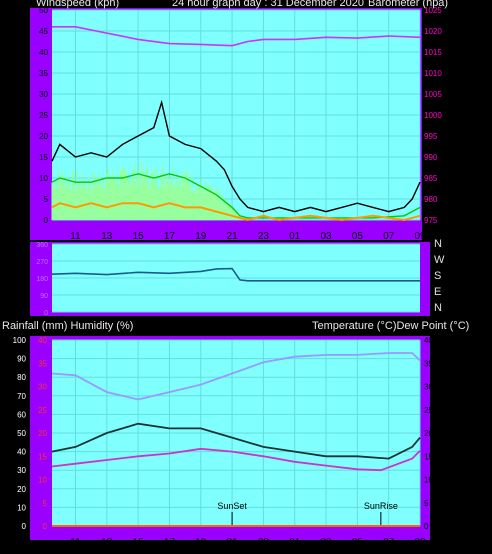 This screenshot has height=554, width=492. What do you see at coordinates (236, 376) in the screenshot?
I see `humidity-line` at bounding box center [236, 376].